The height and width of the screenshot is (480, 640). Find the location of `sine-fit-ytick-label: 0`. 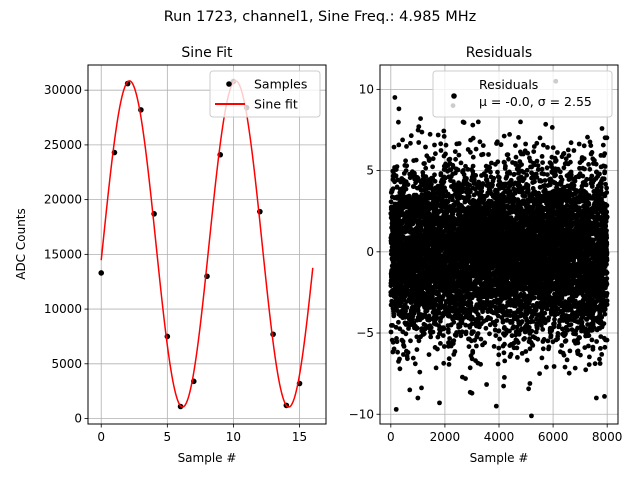

sine-fit-ytick-label: 0 is located at coordinates (78, 419).